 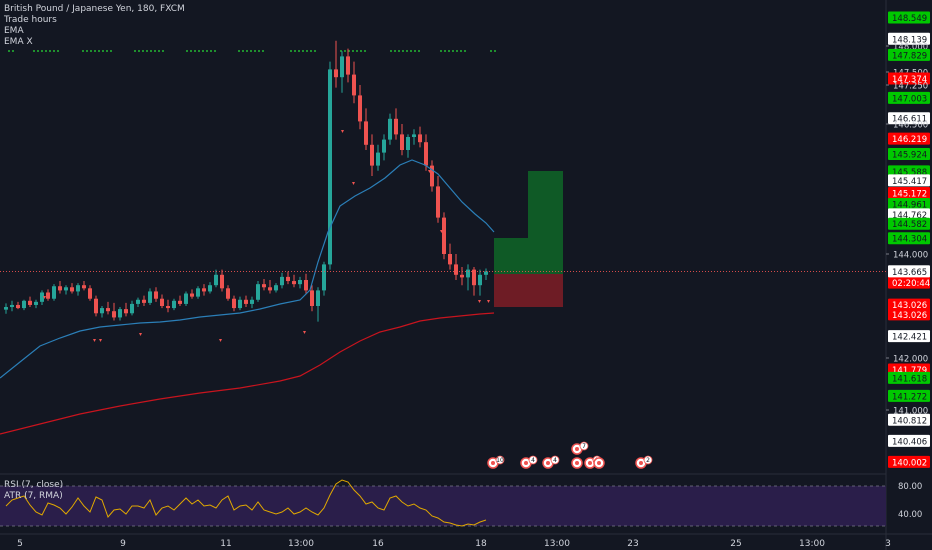 I want to click on price-tick: 145.417, so click(x=909, y=182).